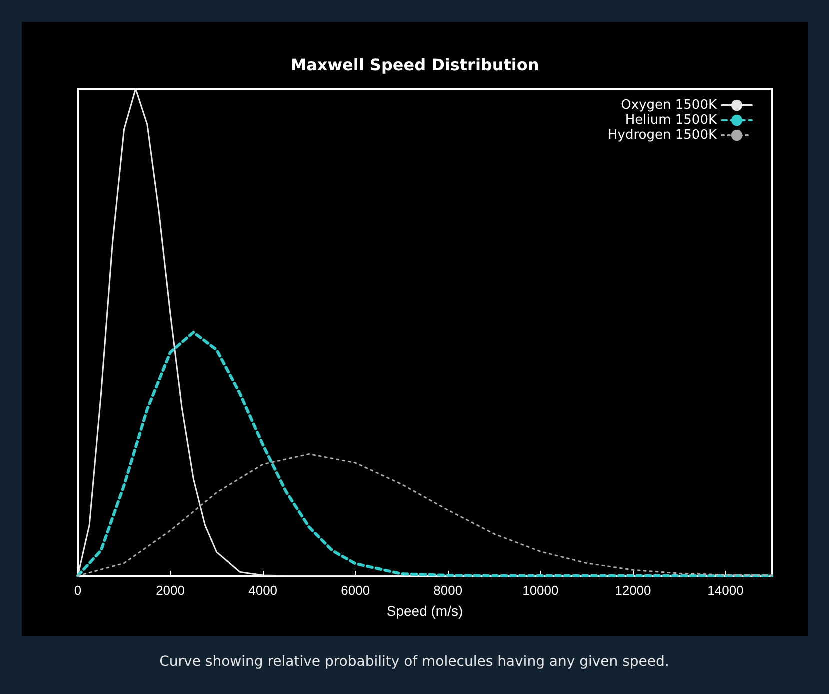 Image resolution: width=829 pixels, height=694 pixels. What do you see at coordinates (540, 590) in the screenshot?
I see `x-tick-label: 10000` at bounding box center [540, 590].